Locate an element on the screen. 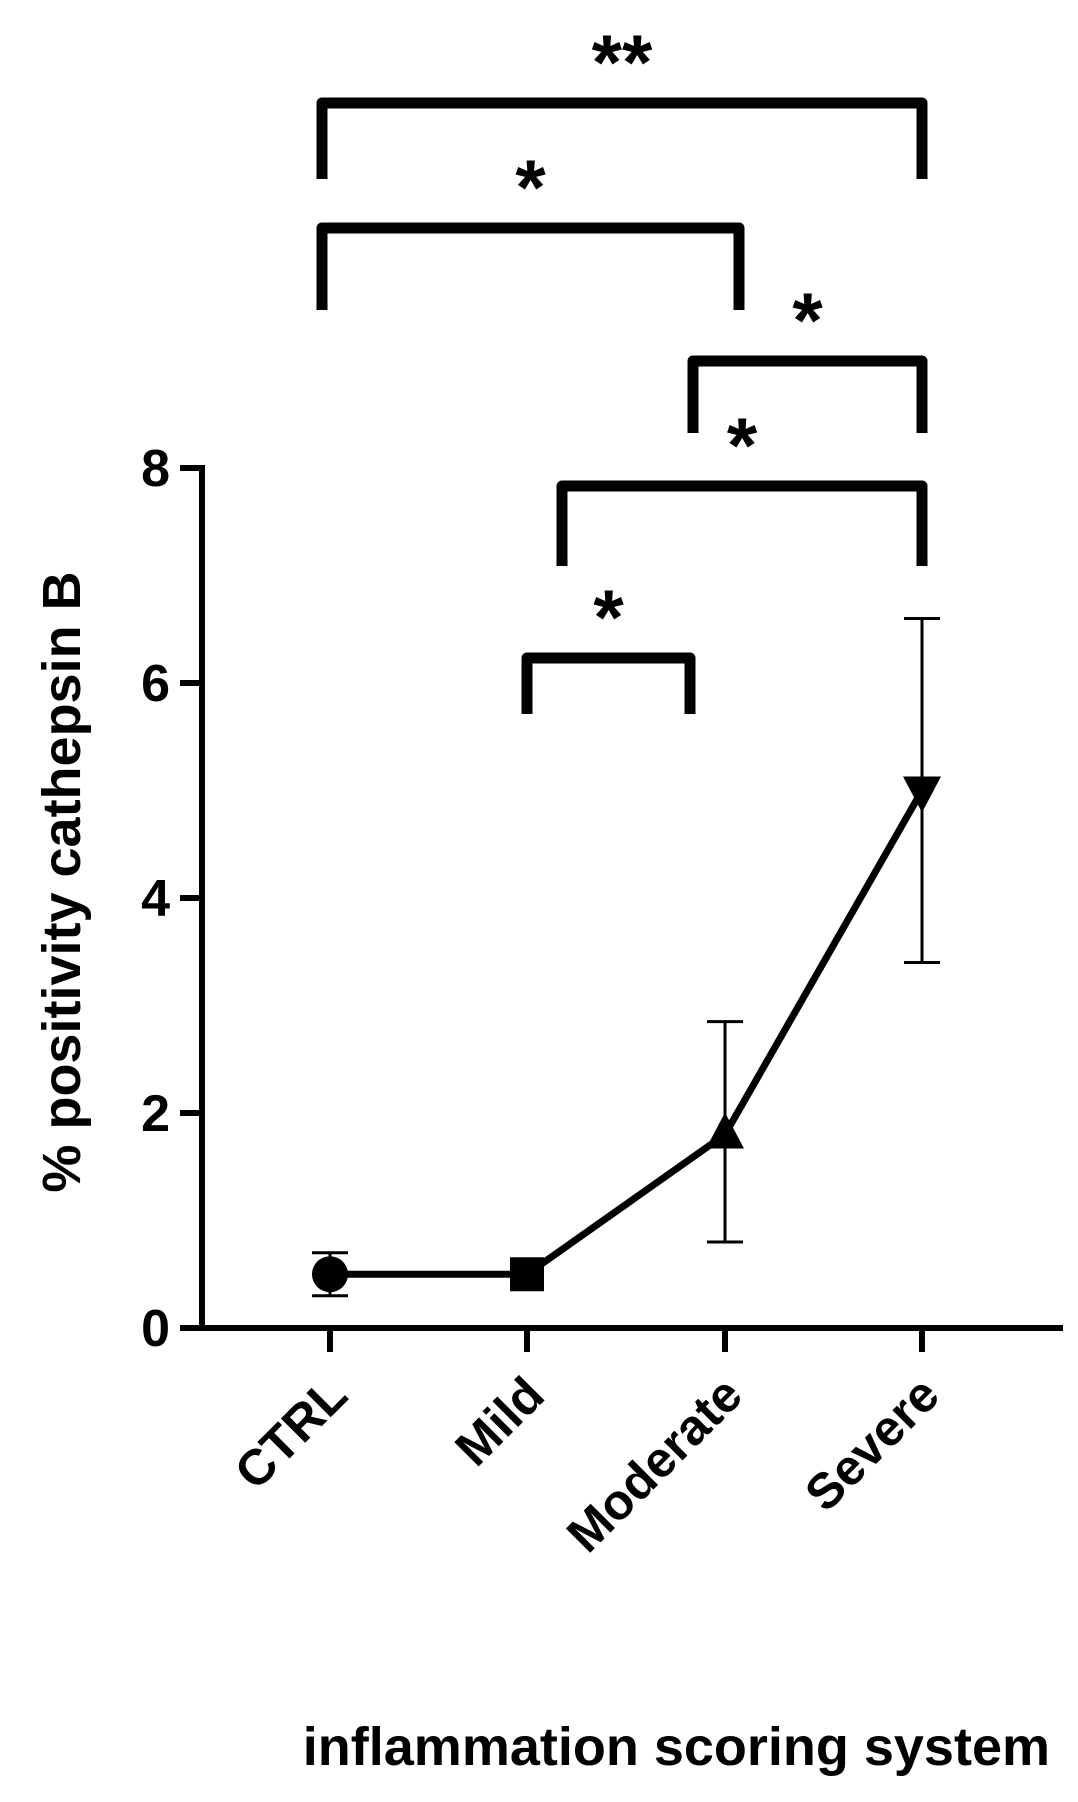 This screenshot has height=1802, width=1078. y-axis-label: % positivity cathepsin B is located at coordinates (62, 881).